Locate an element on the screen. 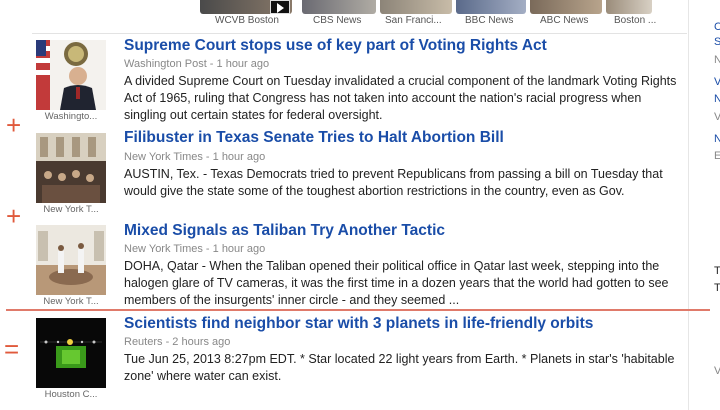  section-rule is located at coordinates (359, 33).